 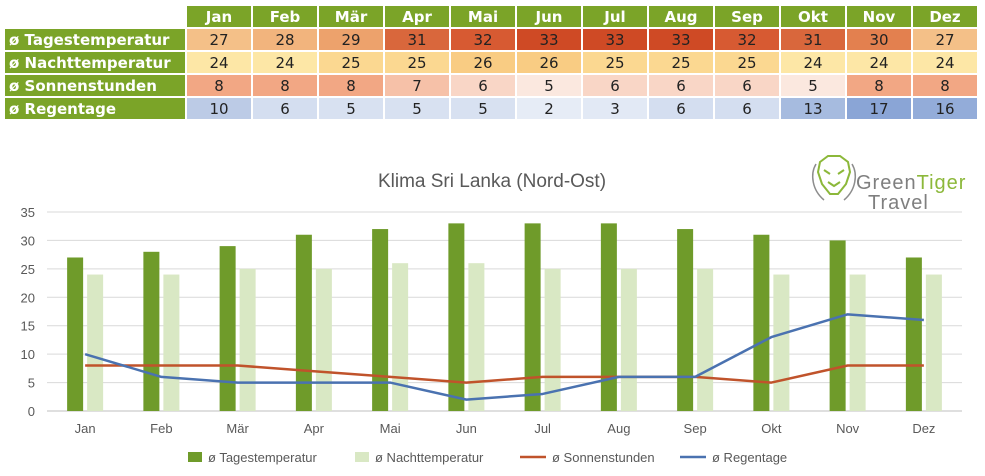 I want to click on month-header: Okt, so click(x=813, y=16).